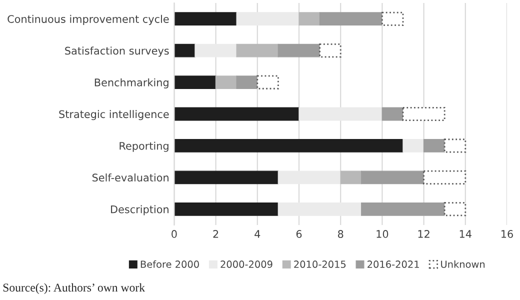 The image size is (520, 300). I want to click on x-tick-label: 12, so click(424, 234).